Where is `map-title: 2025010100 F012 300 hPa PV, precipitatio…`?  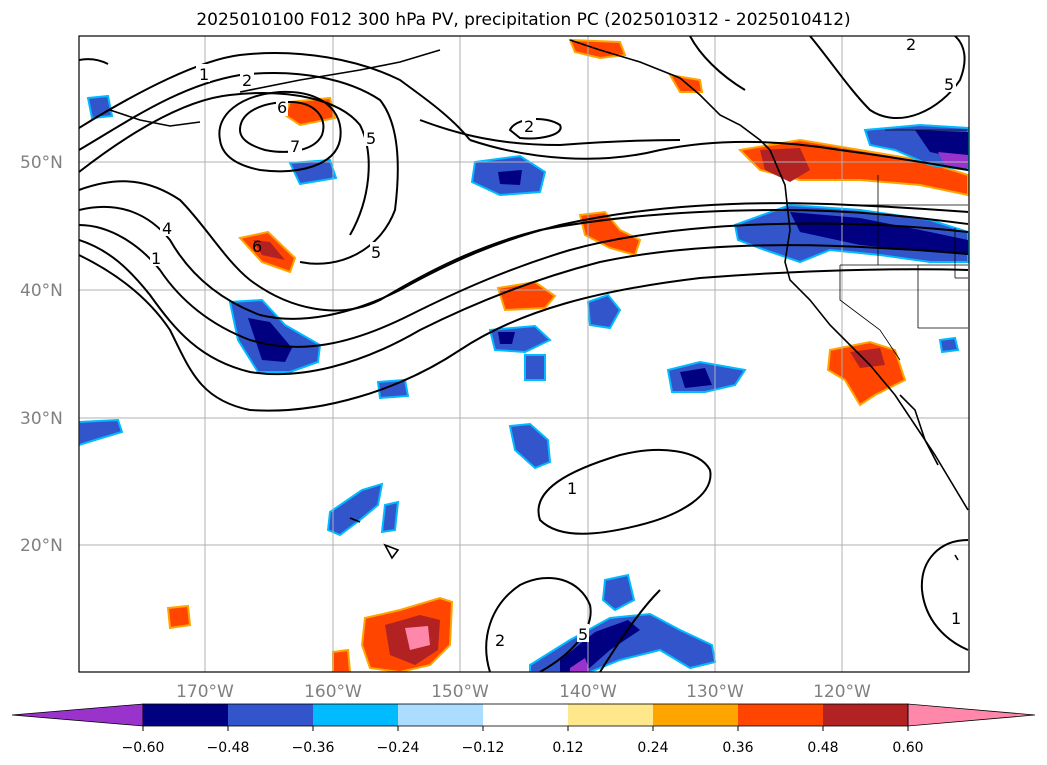
map-title: 2025010100 F012 300 hPa PV, precipitatio… is located at coordinates (523, 20).